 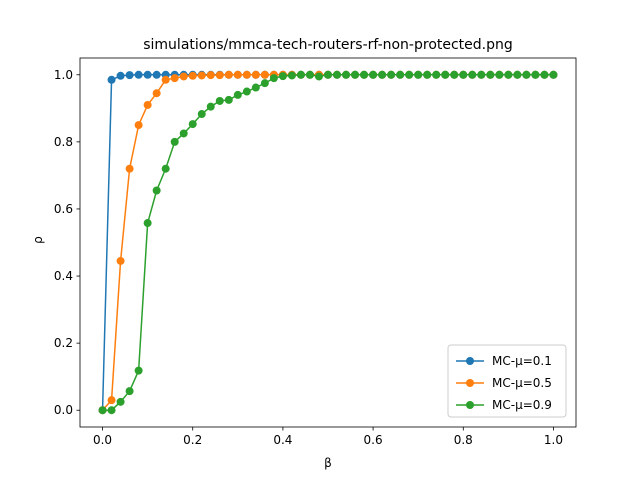 What do you see at coordinates (63, 410) in the screenshot?
I see `y-tick-label: 0.0` at bounding box center [63, 410].